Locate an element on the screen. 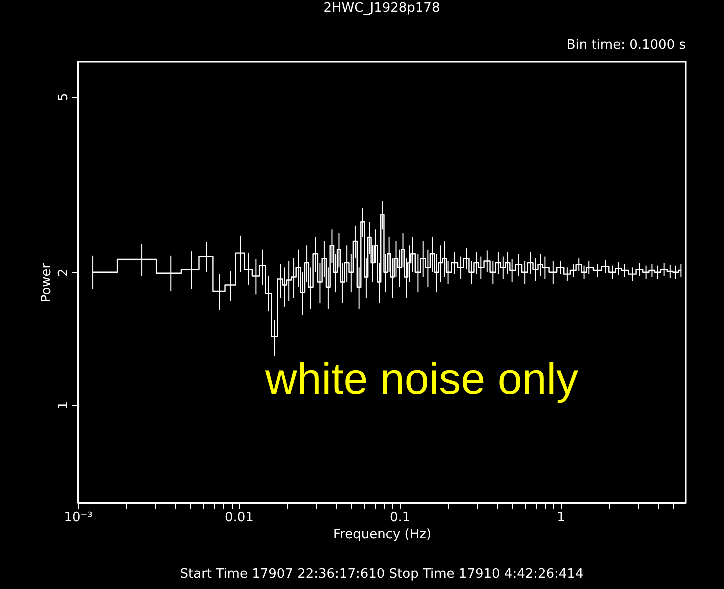  annotation: white noise only is located at coordinates (421, 379).